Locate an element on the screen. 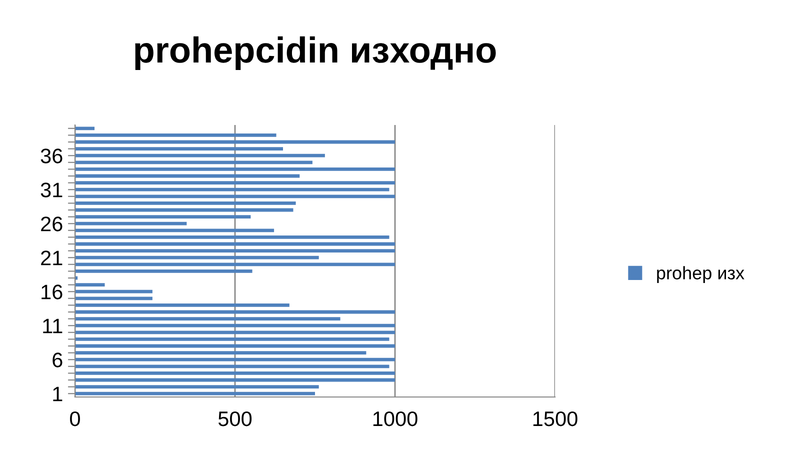 This screenshot has height=461, width=787. x-tick-label: 0 is located at coordinates (75, 418).